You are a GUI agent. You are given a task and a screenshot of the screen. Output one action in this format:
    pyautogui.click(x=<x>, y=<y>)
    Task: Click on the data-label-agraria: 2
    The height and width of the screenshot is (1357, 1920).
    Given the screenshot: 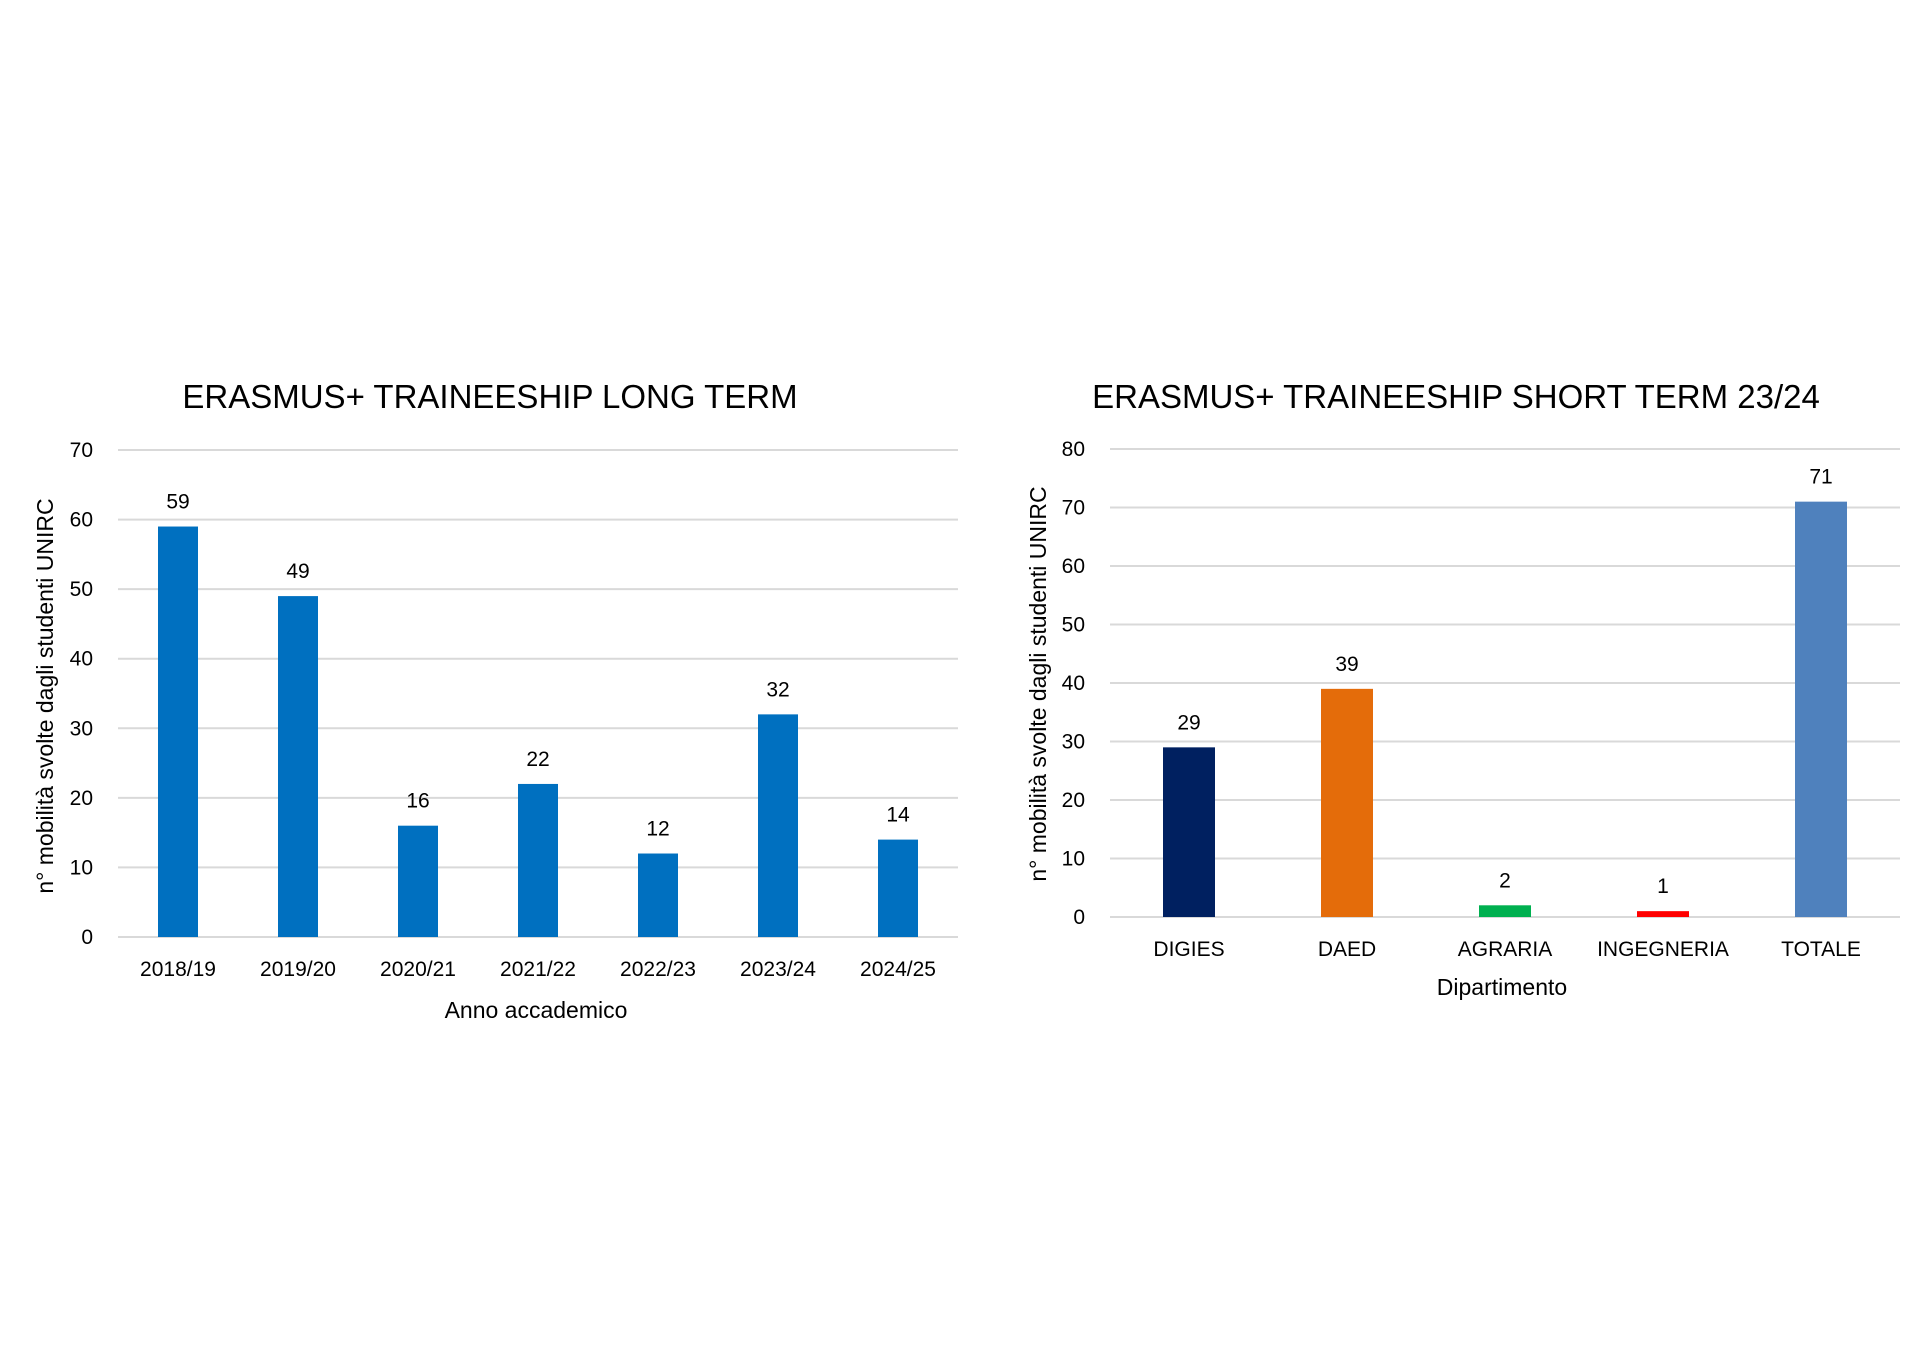 What is the action you would take?
    pyautogui.click(x=1505, y=880)
    